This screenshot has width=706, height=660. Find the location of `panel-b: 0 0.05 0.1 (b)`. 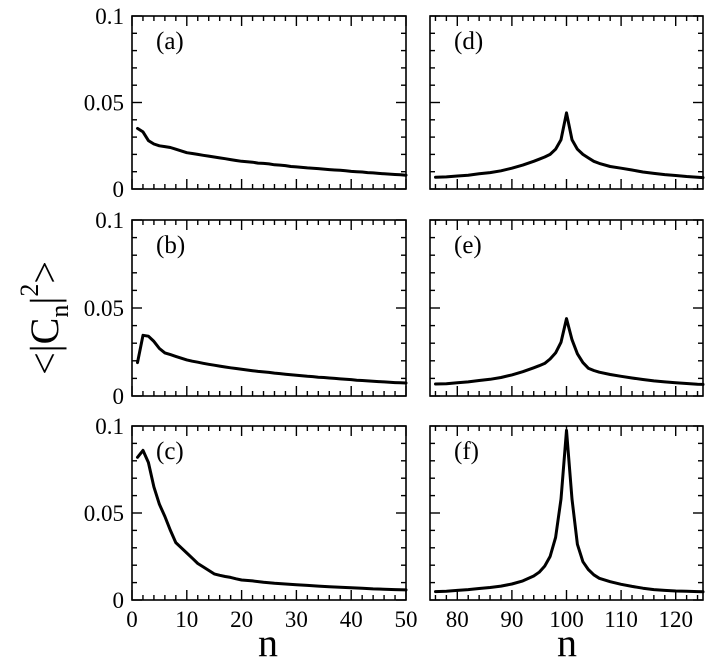

panel-b: 0 0.05 0.1 (b) is located at coordinates (246, 308).